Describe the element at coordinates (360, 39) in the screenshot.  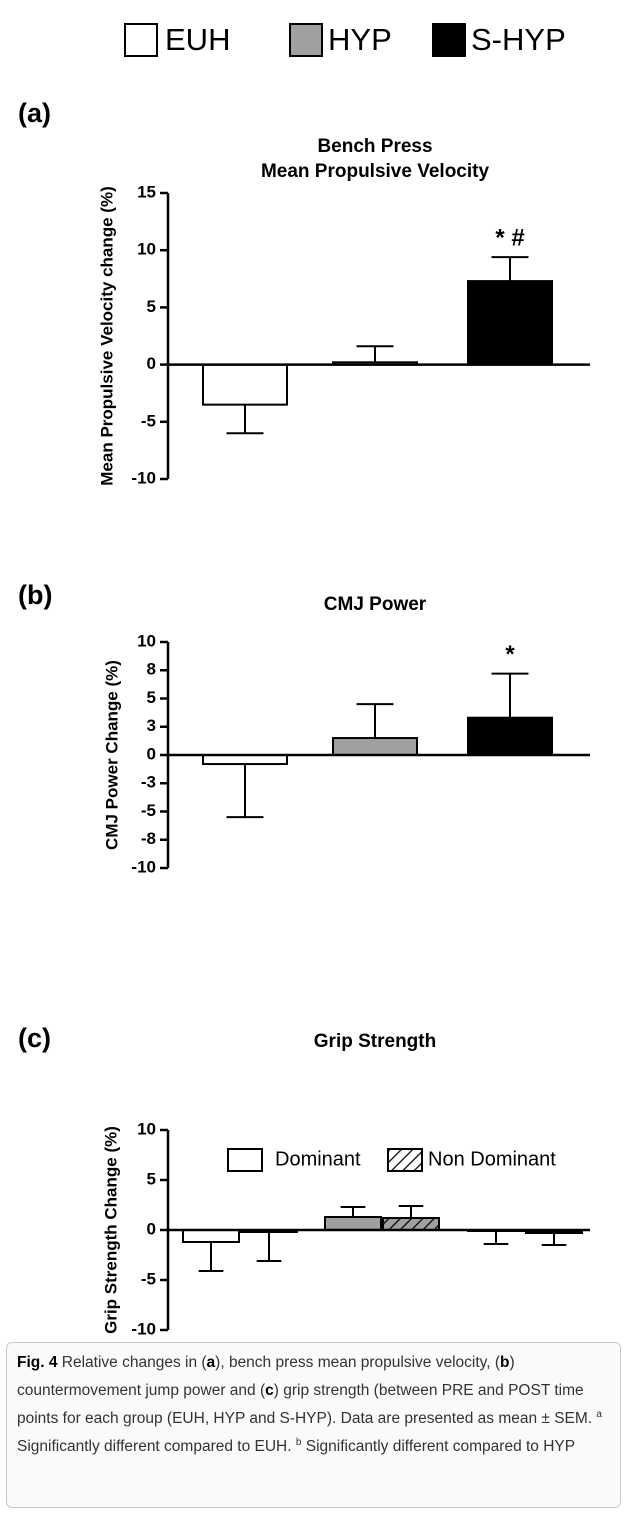
I see `legend-label: HYP` at that location.